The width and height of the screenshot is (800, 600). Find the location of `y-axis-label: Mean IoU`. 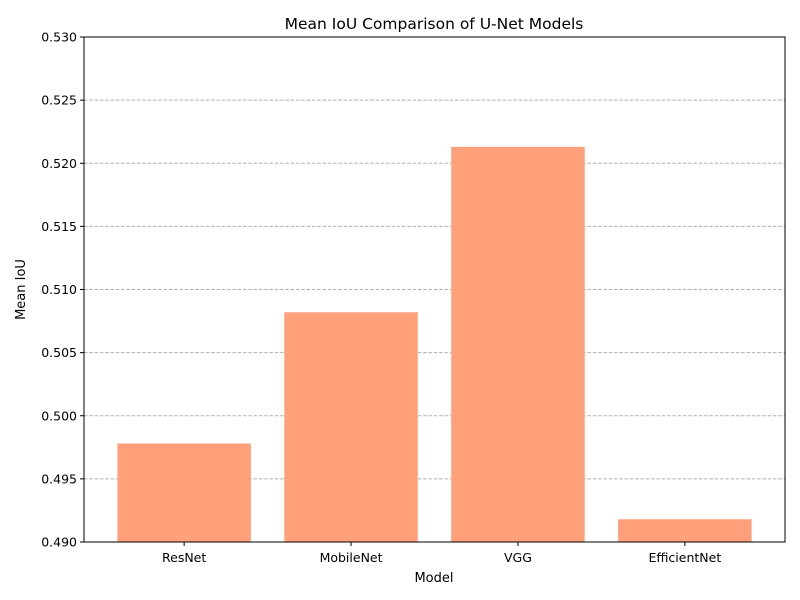

y-axis-label: Mean IoU is located at coordinates (21, 289).